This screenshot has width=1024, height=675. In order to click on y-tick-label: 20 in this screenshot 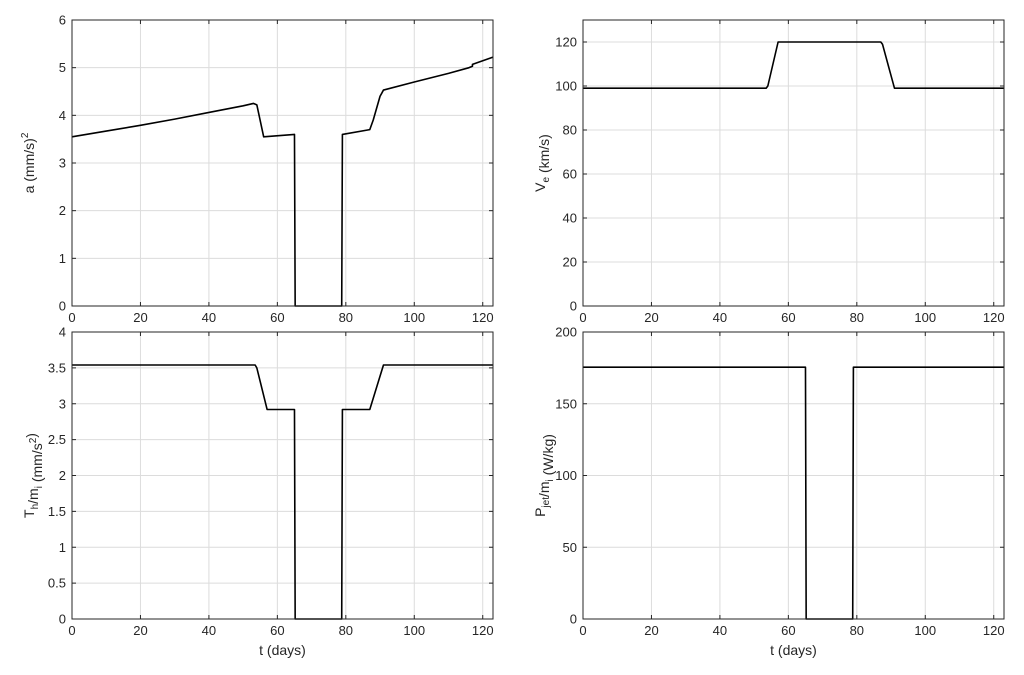, I will do `click(570, 262)`.